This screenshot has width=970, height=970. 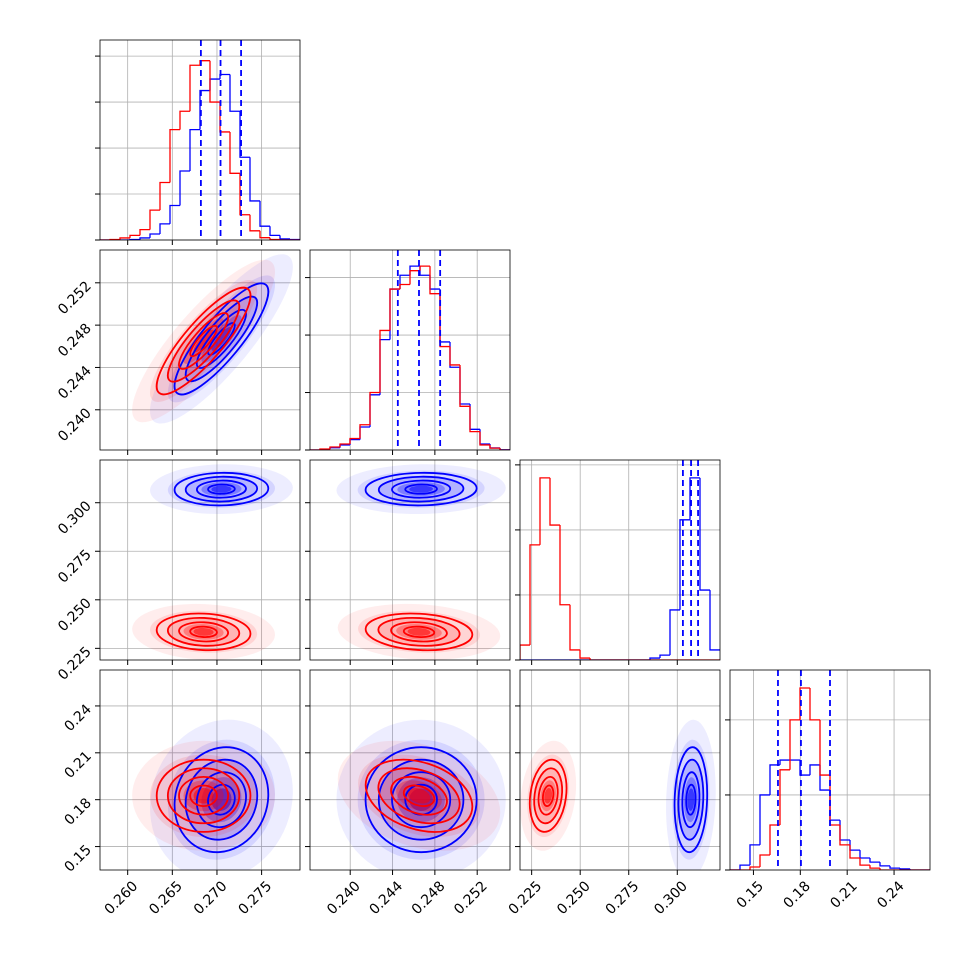 I want to click on x-tick-label: 0.265, so click(x=166, y=898).